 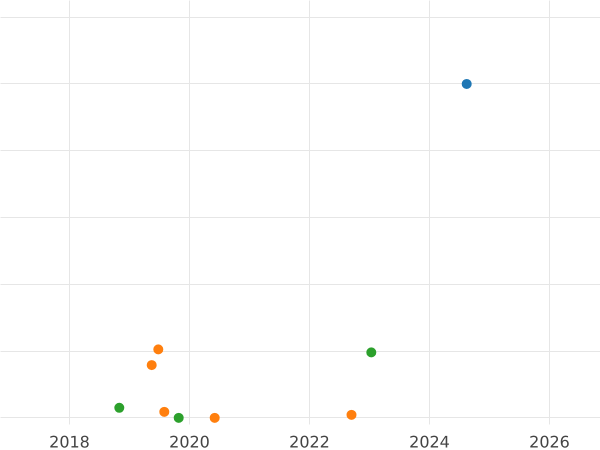 What do you see at coordinates (309, 441) in the screenshot?
I see `x-tick-label: 2022` at bounding box center [309, 441].